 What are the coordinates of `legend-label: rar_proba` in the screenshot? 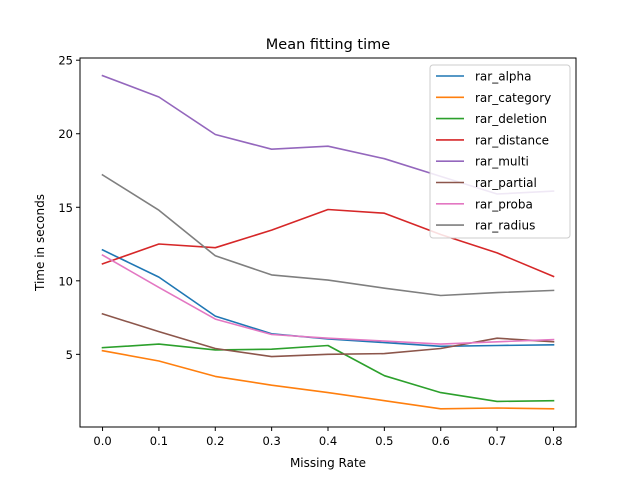 It's located at (504, 204).